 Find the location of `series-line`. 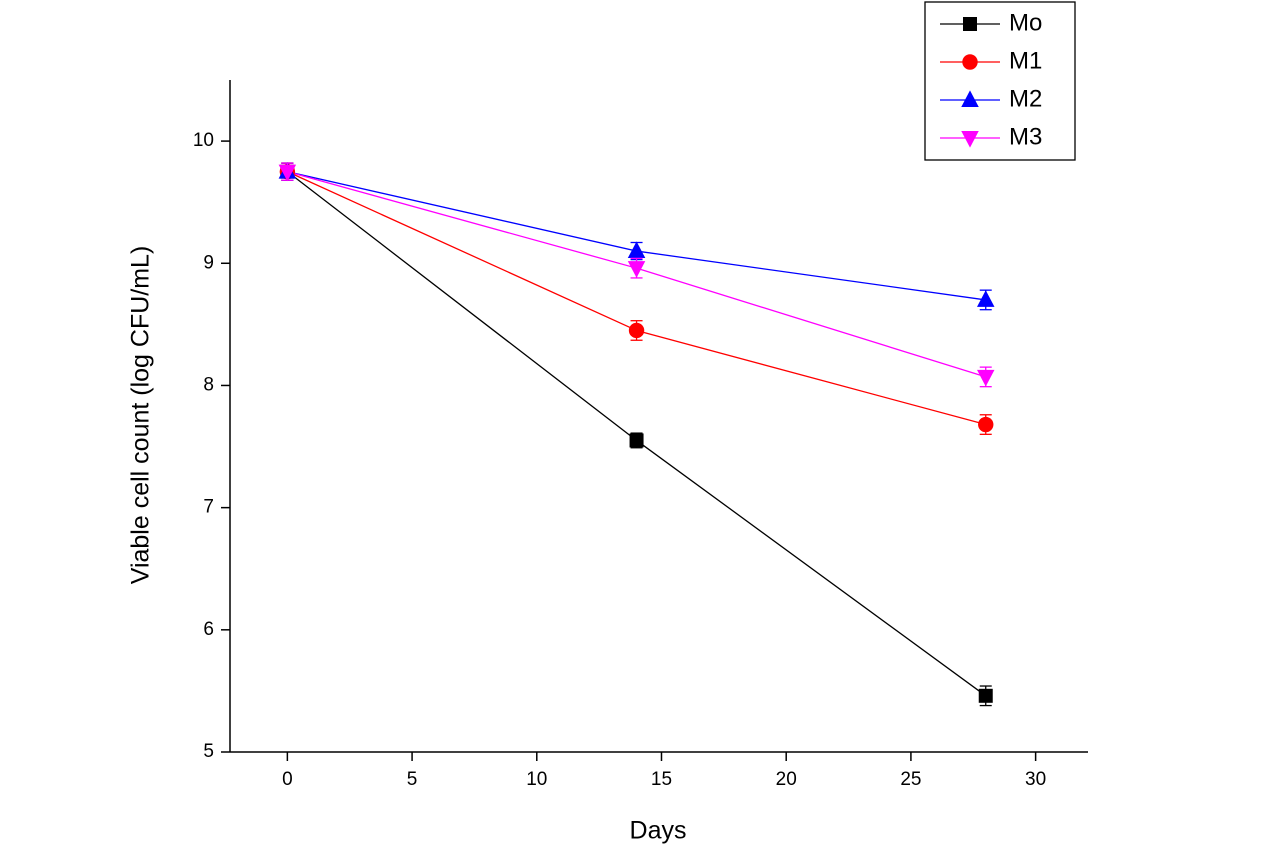

series-line is located at coordinates (636, 236).